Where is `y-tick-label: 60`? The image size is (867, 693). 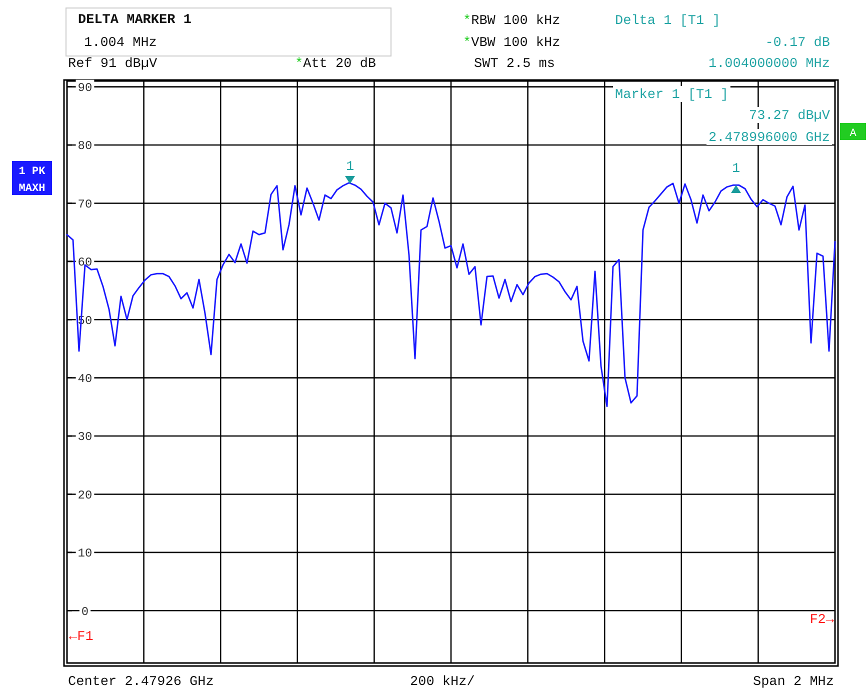
y-tick-label: 60 is located at coordinates (85, 263).